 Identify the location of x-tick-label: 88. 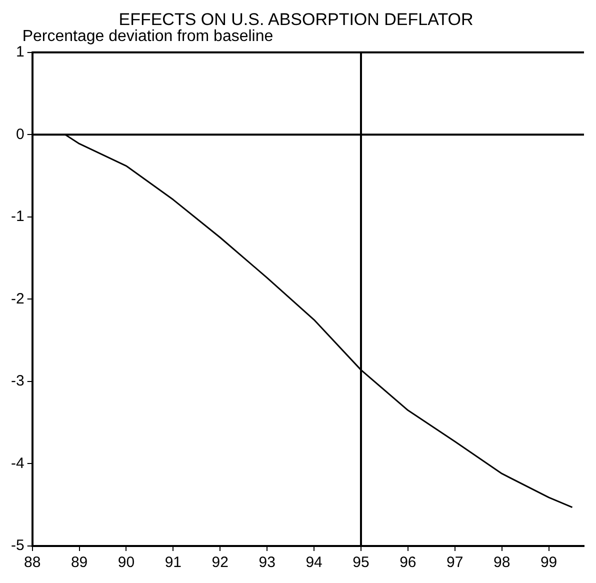
(32, 563).